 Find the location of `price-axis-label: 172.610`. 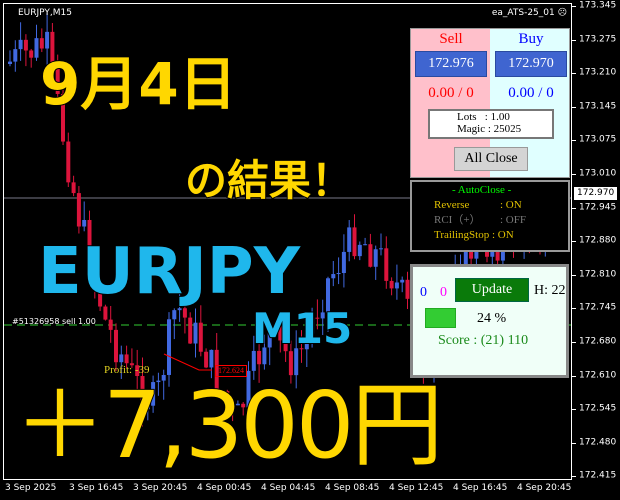

price-axis-label: 172.610 is located at coordinates (598, 375).